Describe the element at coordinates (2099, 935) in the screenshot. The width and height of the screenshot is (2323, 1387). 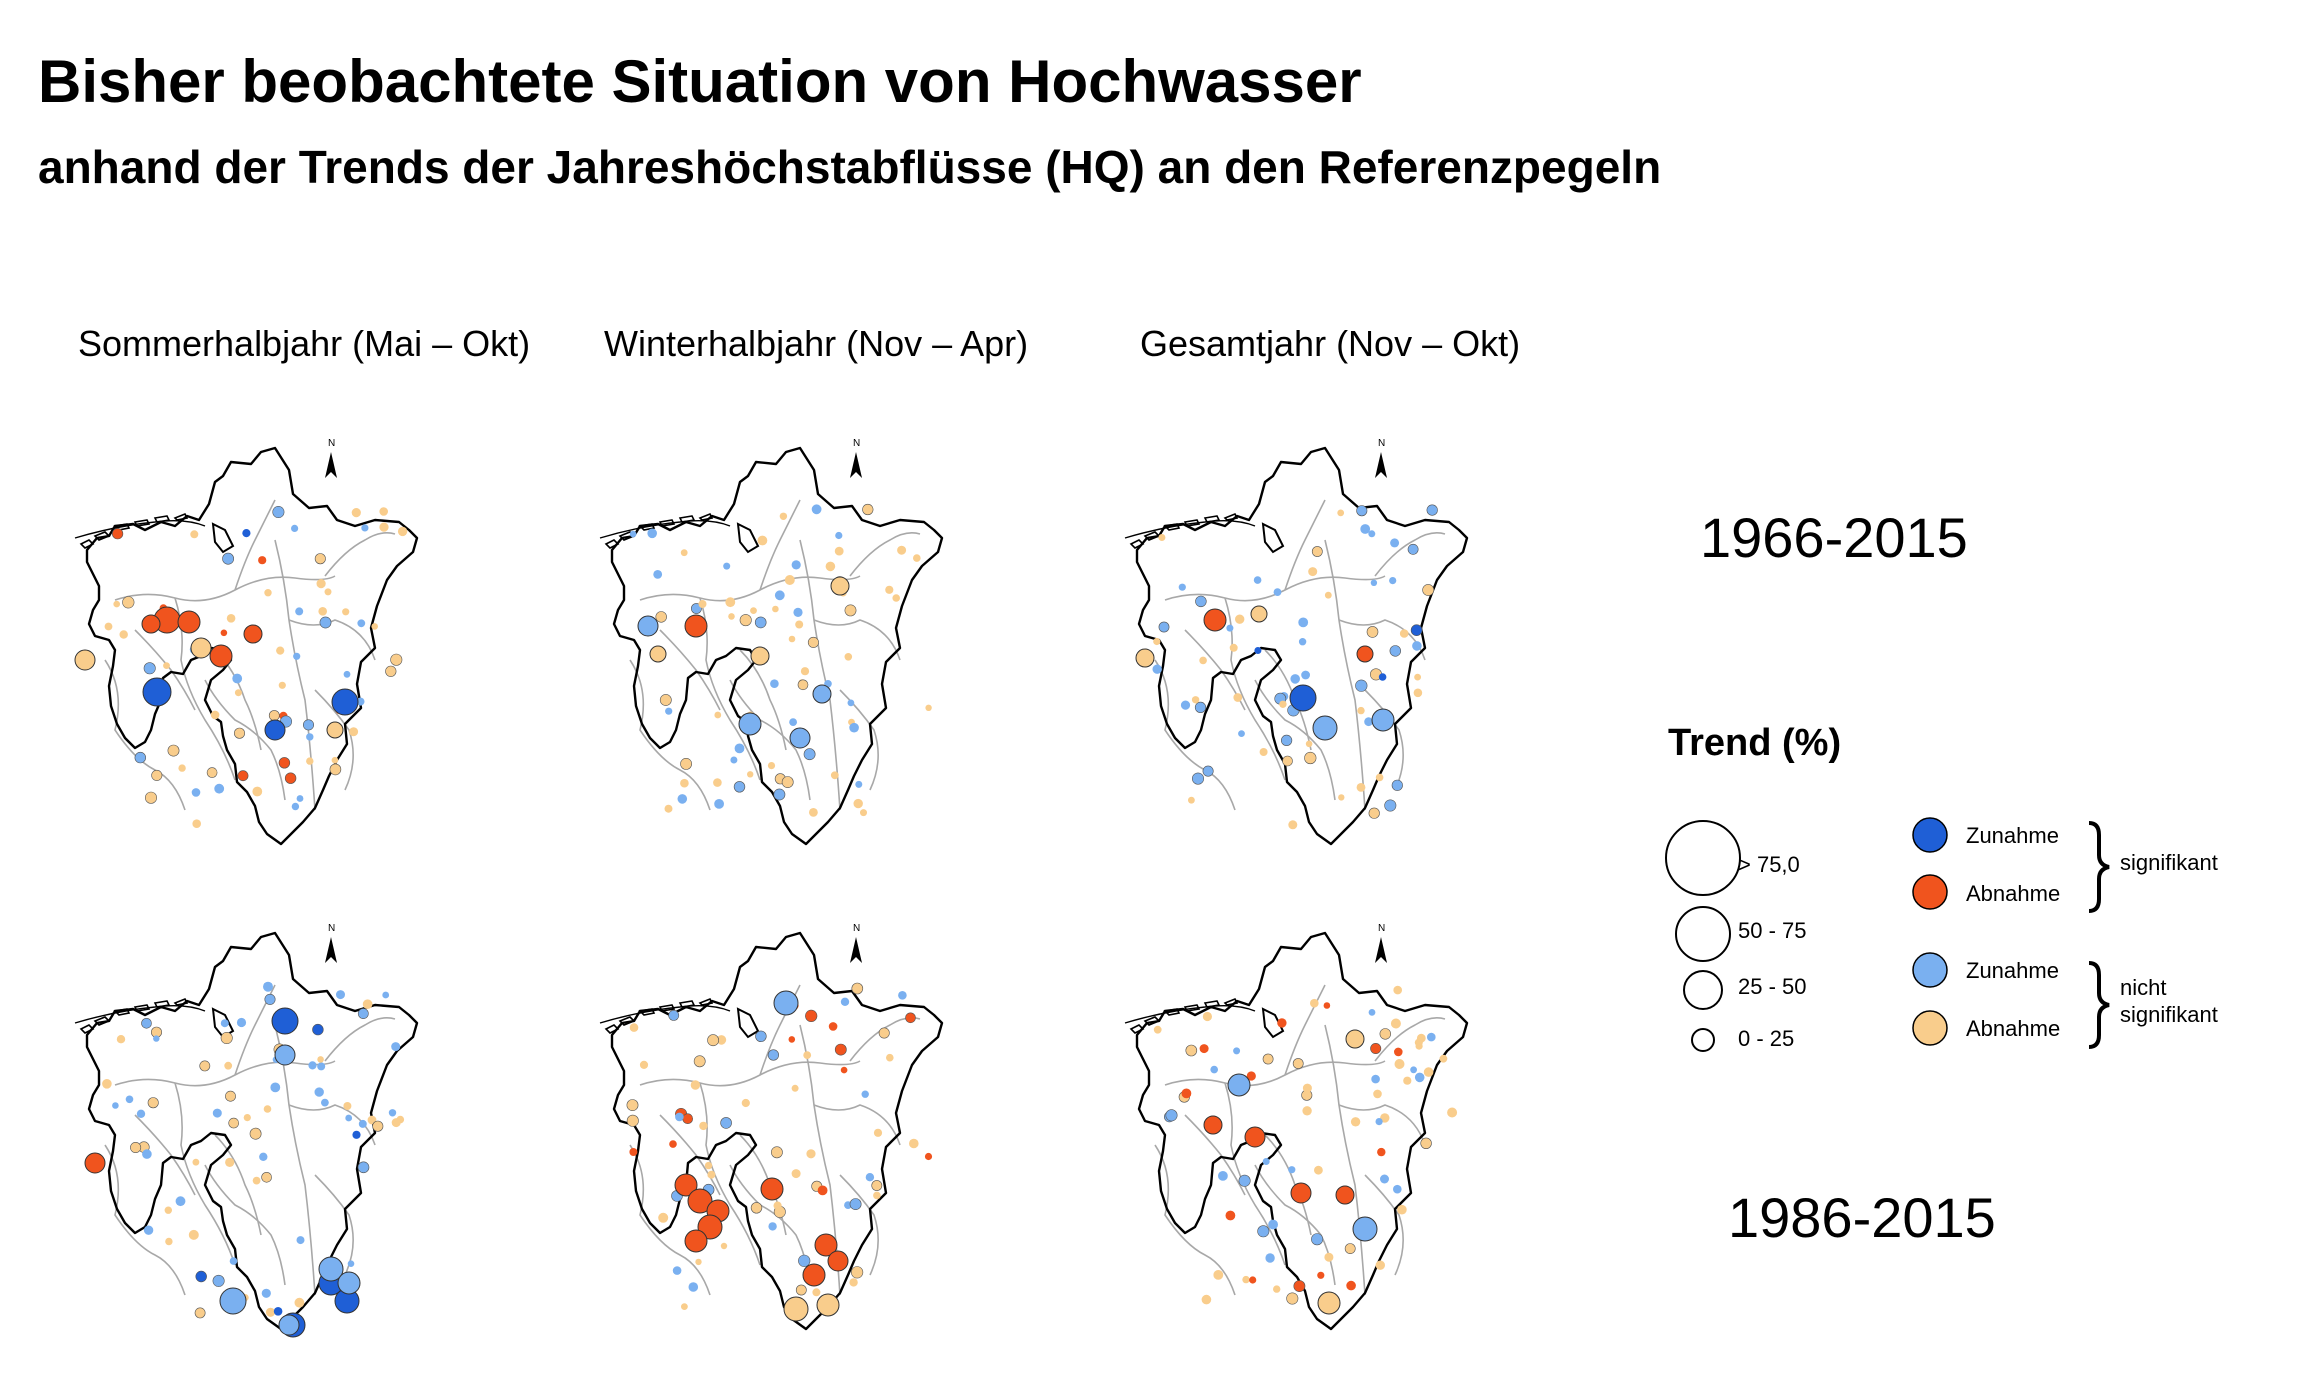
I see `legend-braces` at that location.